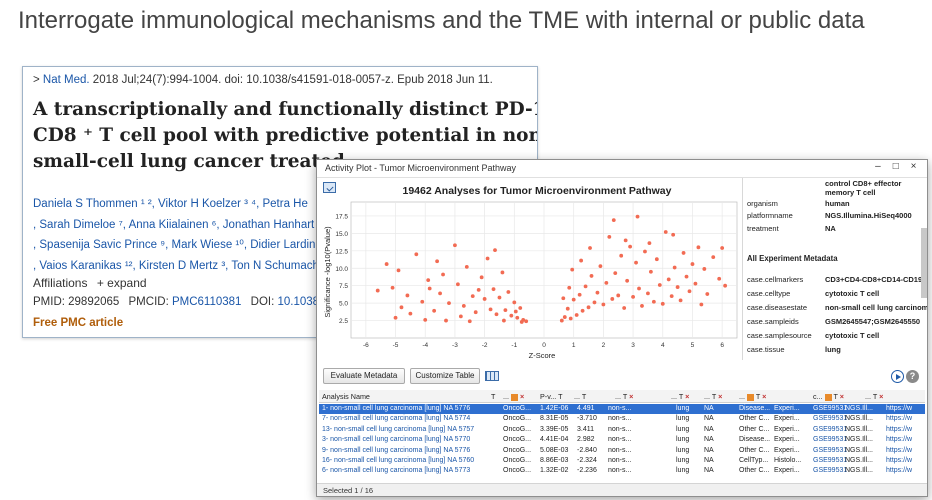 The width and height of the screenshot is (932, 500). I want to click on column-header: ... T, so click(580, 396).